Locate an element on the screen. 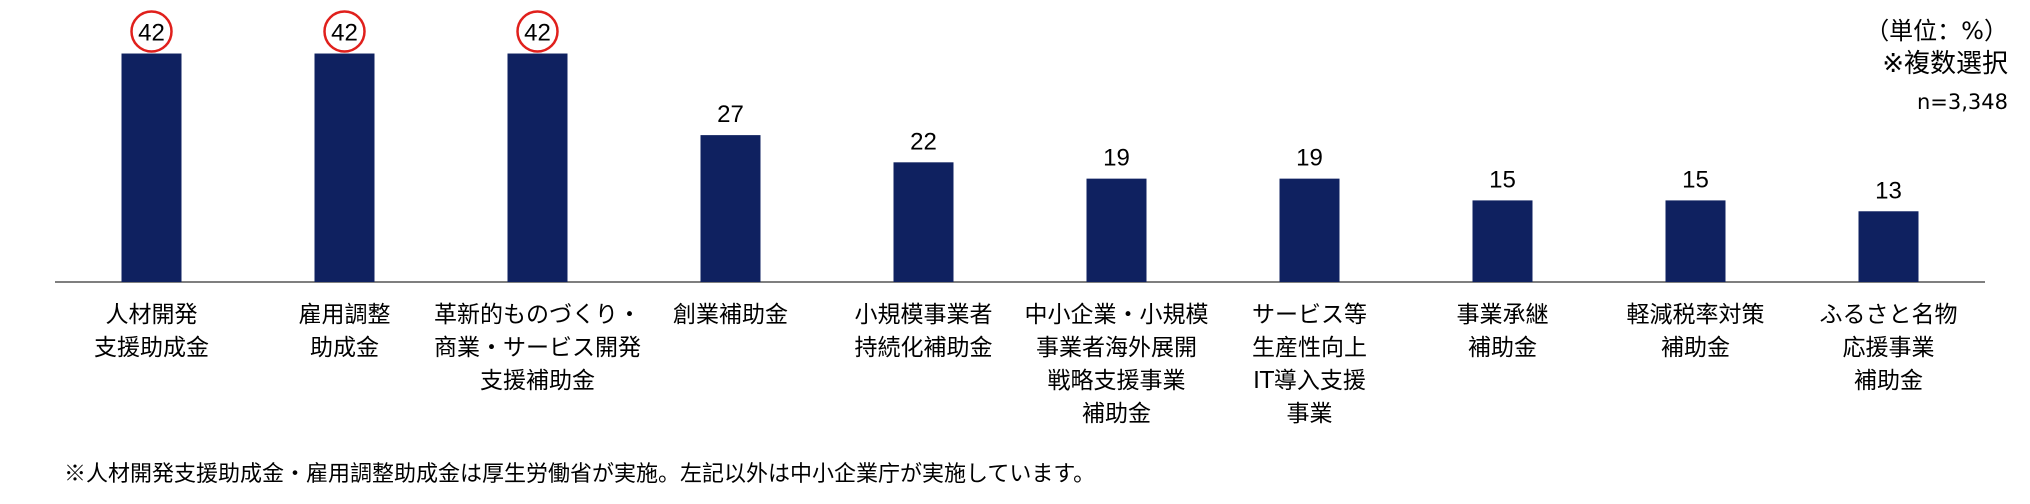  category-label: 事業承継 is located at coordinates (1503, 315).